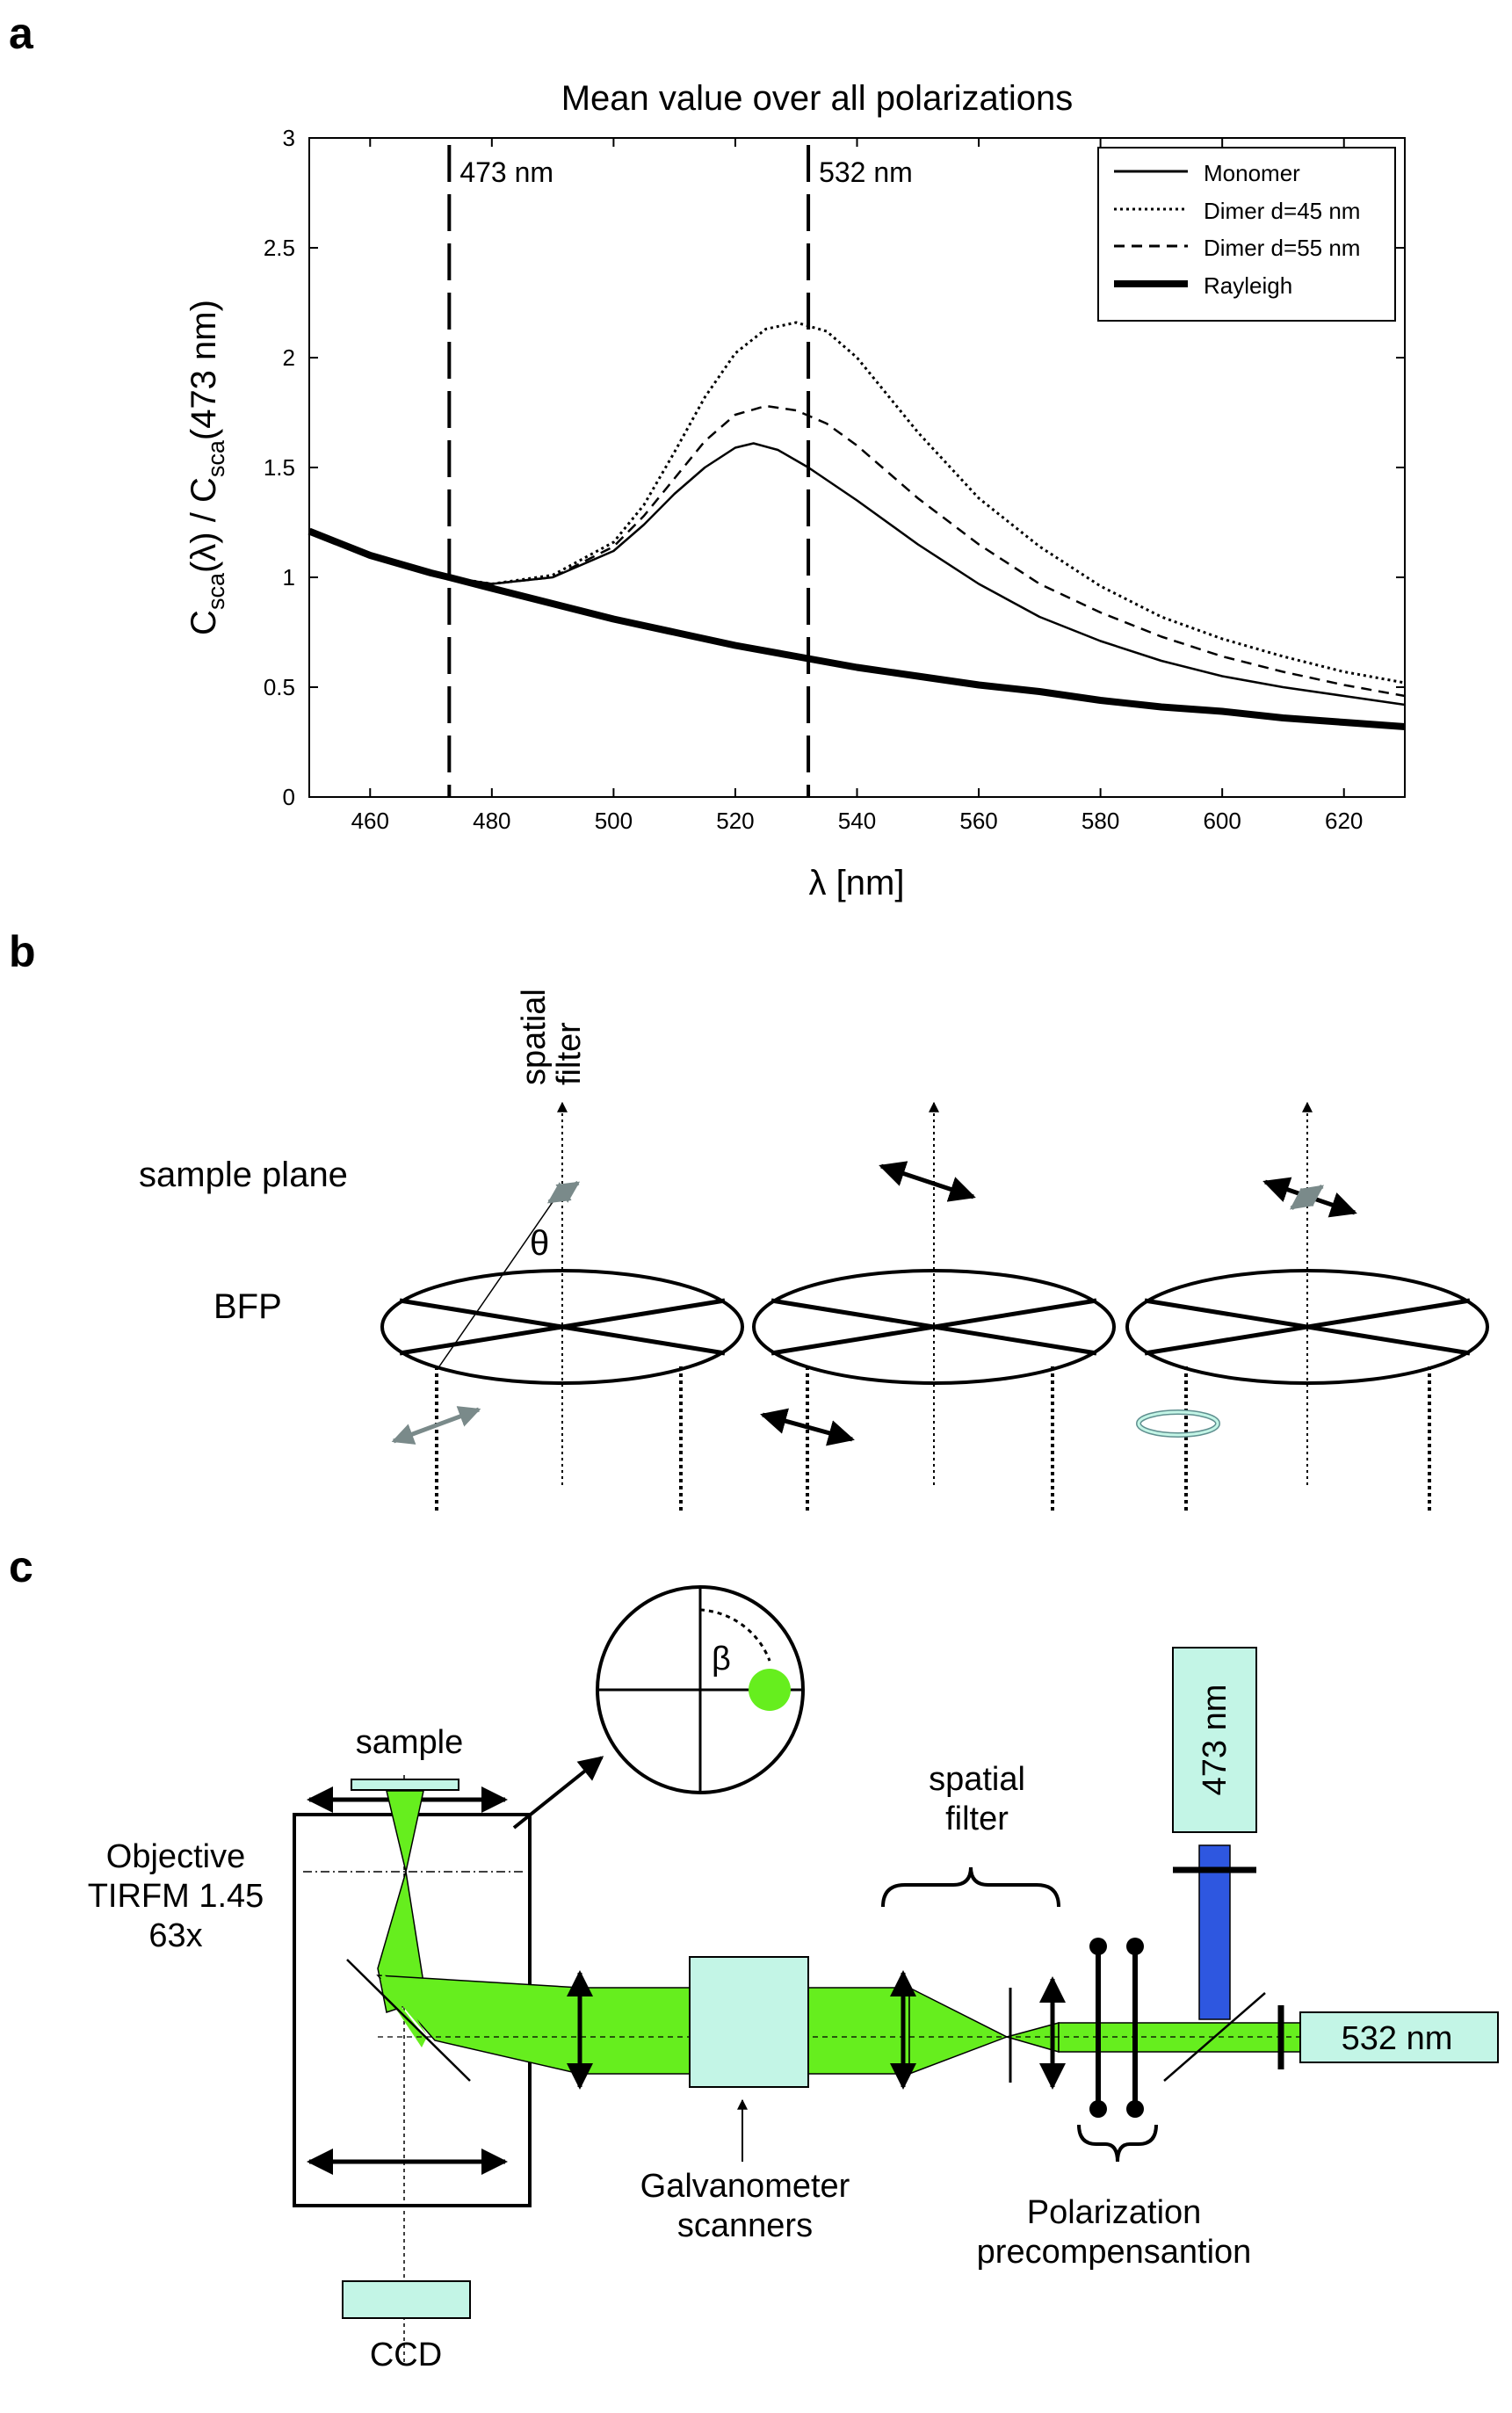 The image size is (1512, 2413). What do you see at coordinates (700, 1689) in the screenshot?
I see `bfp-zoom-circle: β` at bounding box center [700, 1689].